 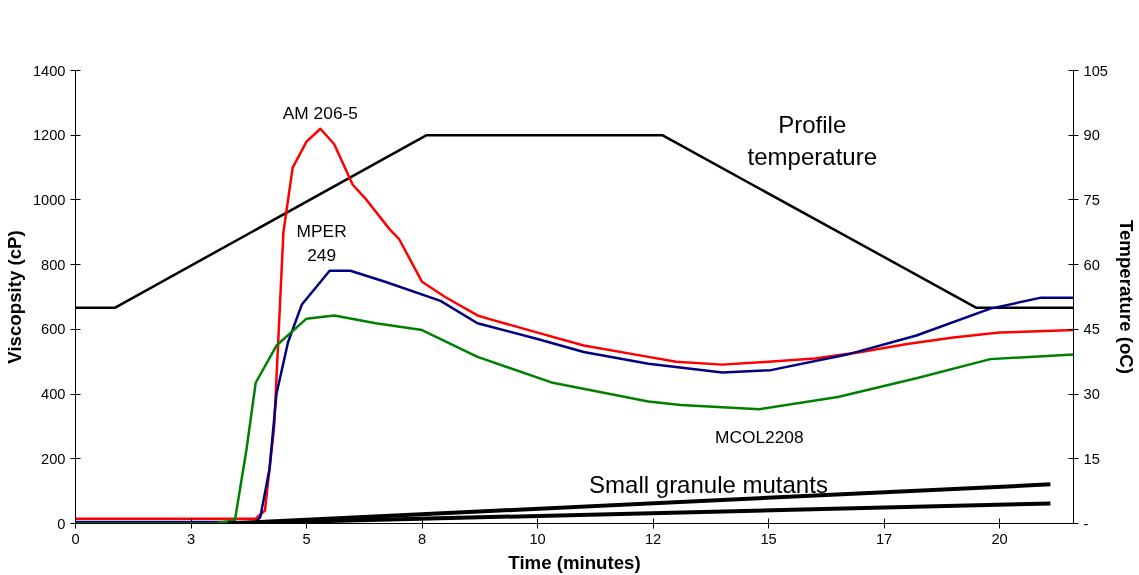 What do you see at coordinates (1091, 264) in the screenshot?
I see `y2-tick-label: 60` at bounding box center [1091, 264].